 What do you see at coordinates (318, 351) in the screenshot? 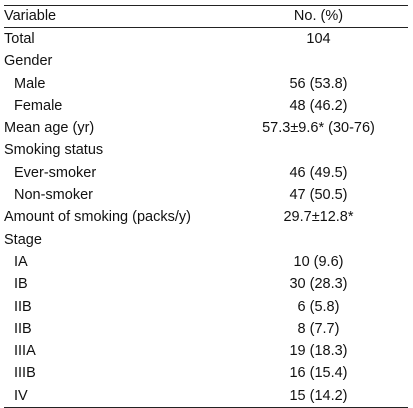
I see `row-value: 19 (18.3)` at bounding box center [318, 351].